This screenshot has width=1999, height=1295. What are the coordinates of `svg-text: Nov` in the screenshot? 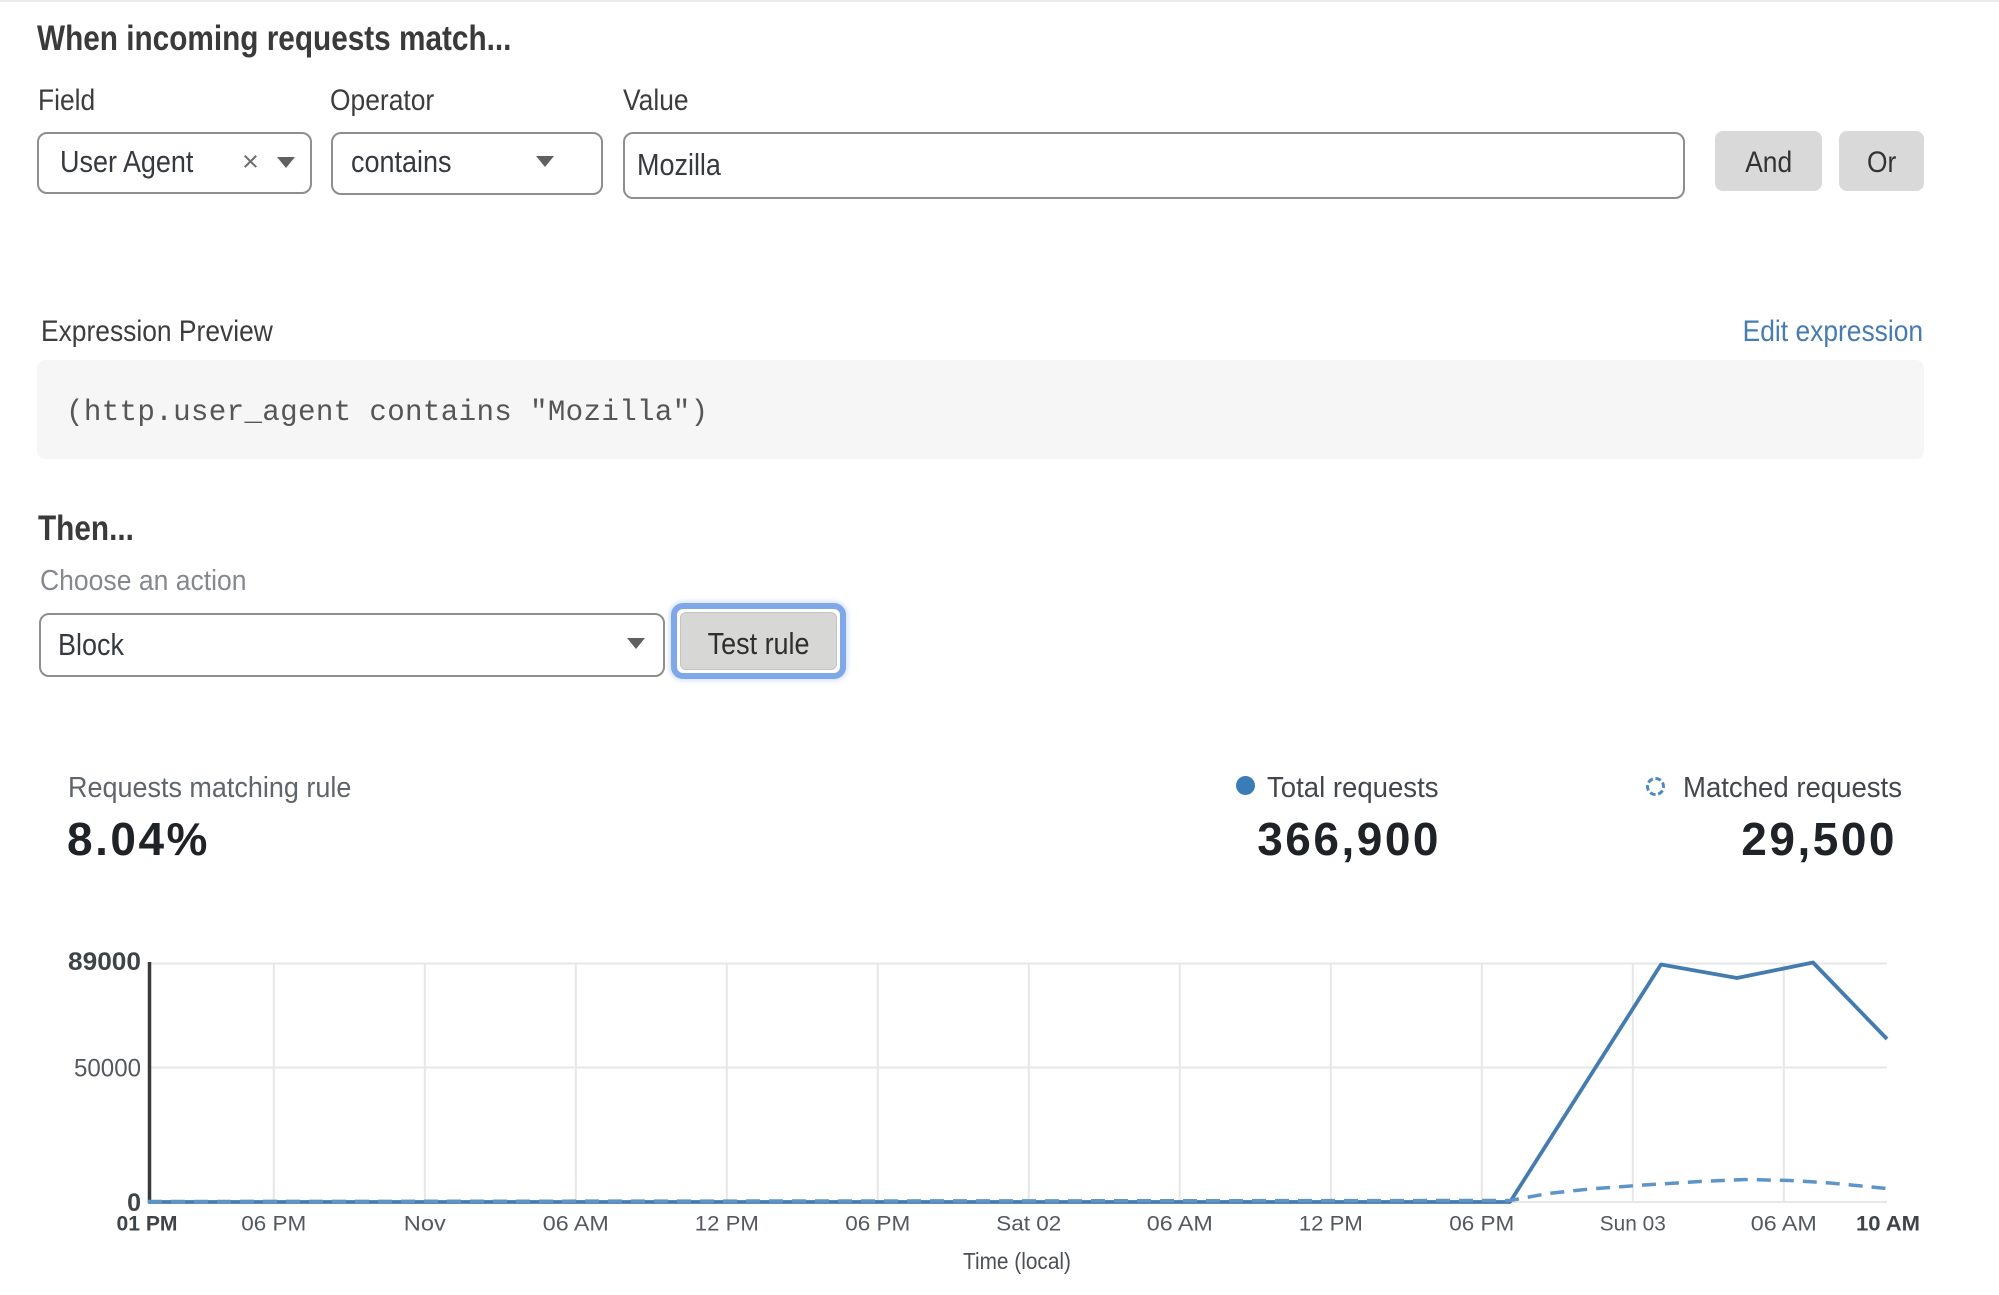 It's located at (425, 1224).